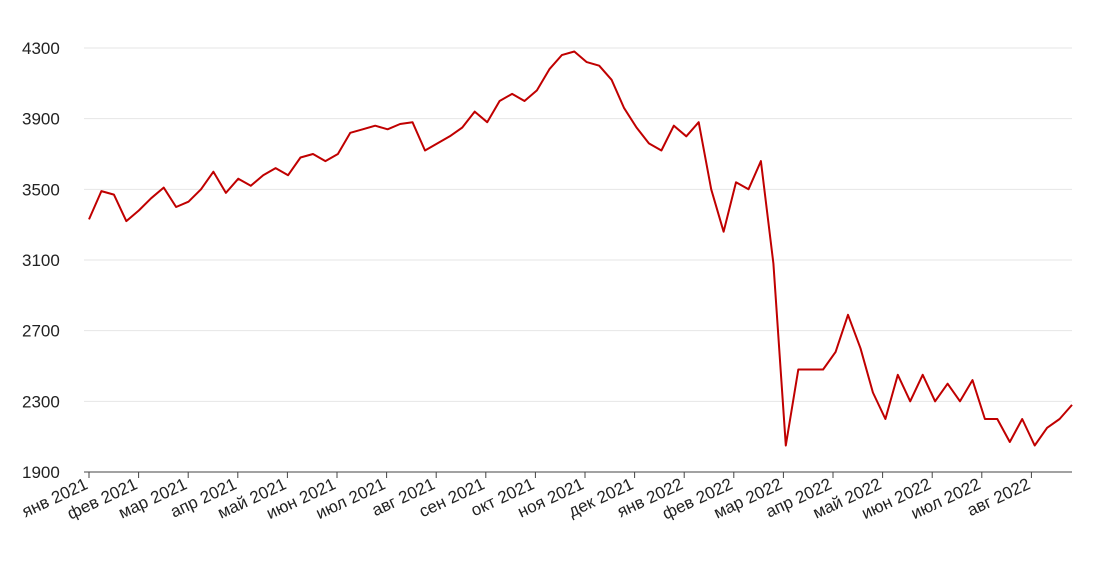 This screenshot has width=1100, height=562. I want to click on y-tick-label: 2700, so click(41, 331).